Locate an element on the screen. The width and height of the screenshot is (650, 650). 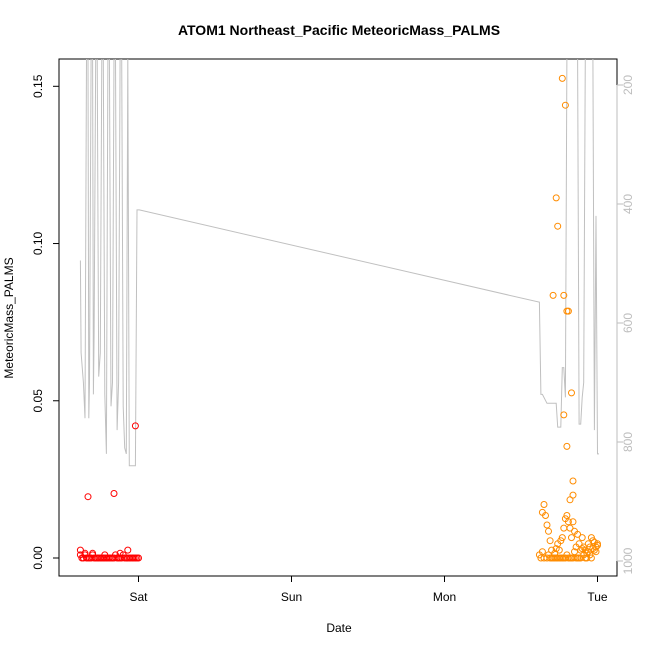
right-tick-label: 600 is located at coordinates (628, 323).